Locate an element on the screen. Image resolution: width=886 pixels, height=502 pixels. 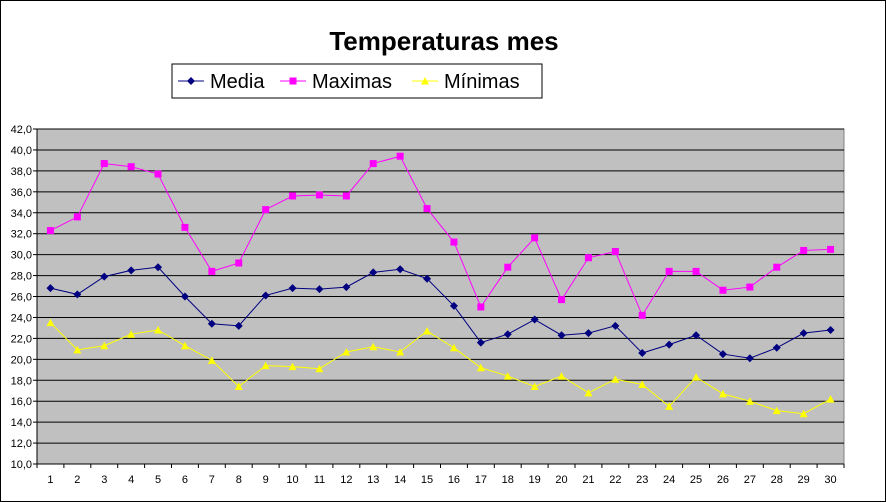
y-tick-label: 38,0 is located at coordinates (21, 172).